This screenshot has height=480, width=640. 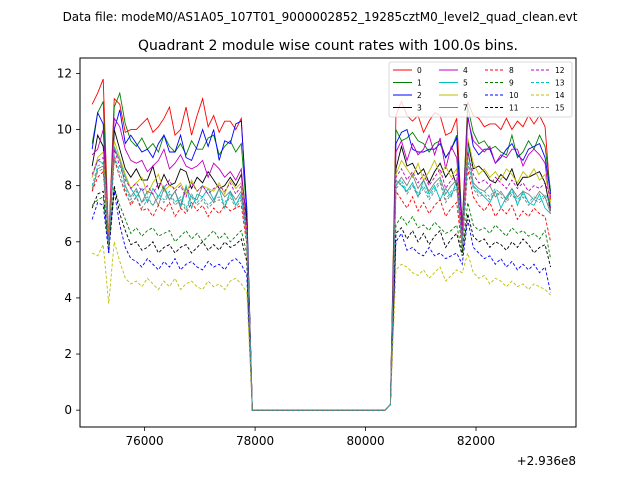 I want to click on legend-label-14: 14, so click(x=560, y=95).